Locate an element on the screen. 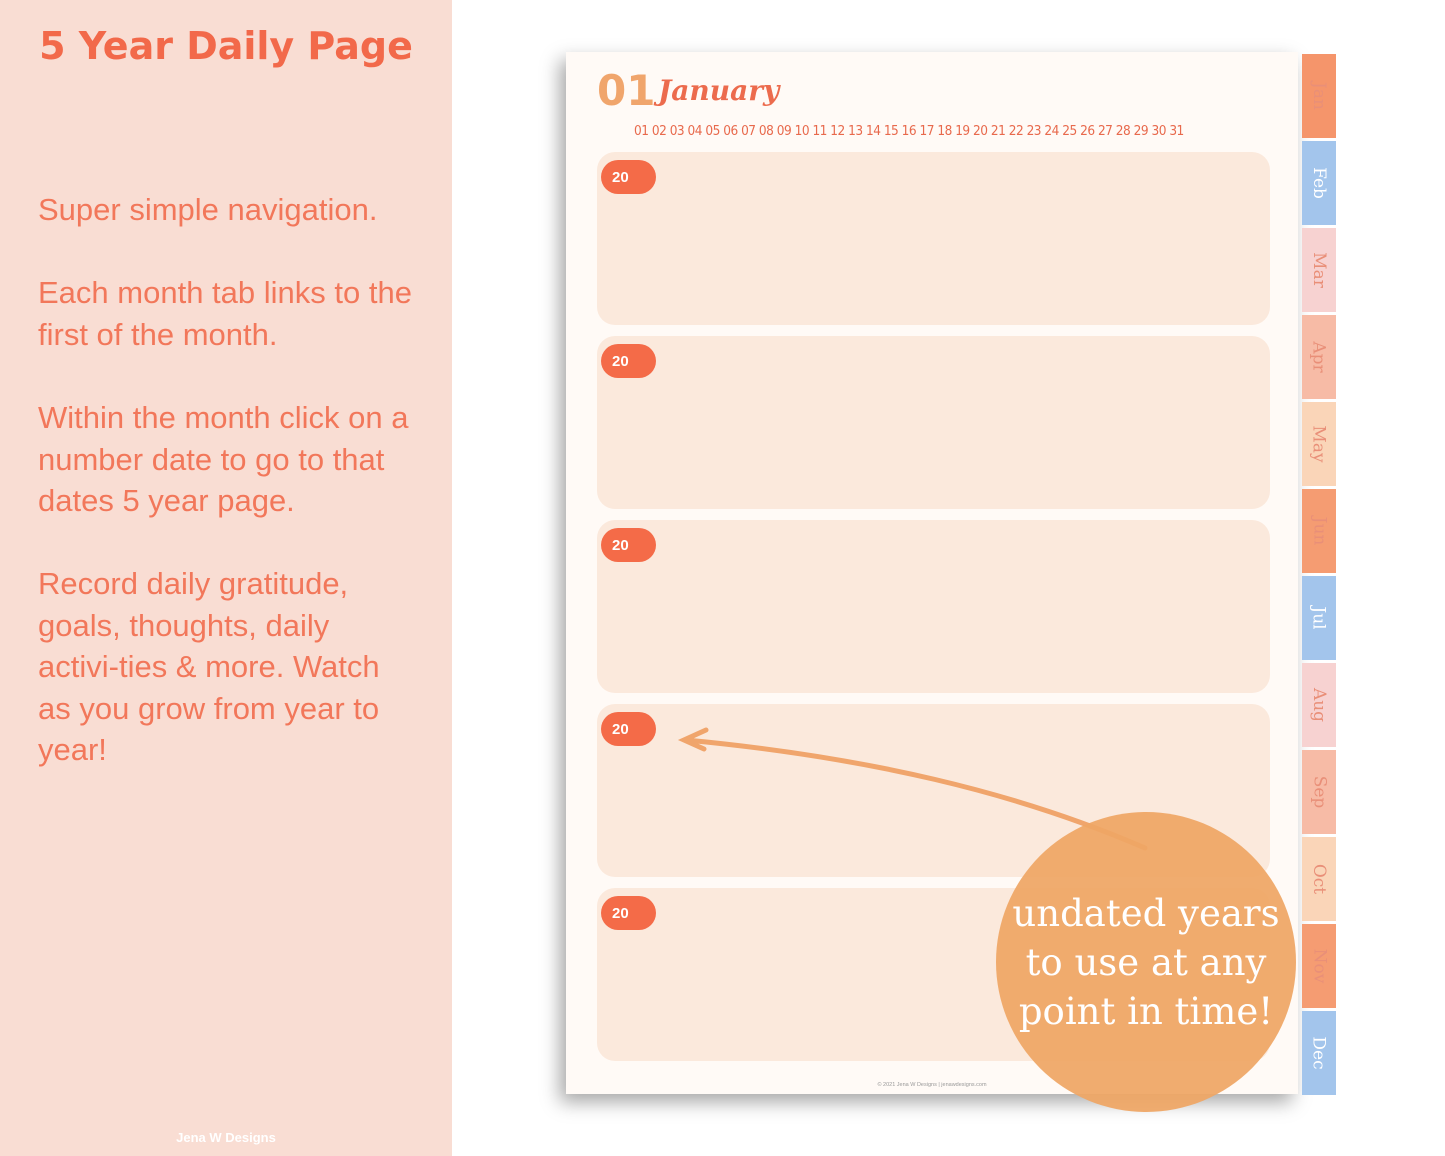 This screenshot has width=1445, height=1156. date-link: 05 is located at coordinates (712, 131).